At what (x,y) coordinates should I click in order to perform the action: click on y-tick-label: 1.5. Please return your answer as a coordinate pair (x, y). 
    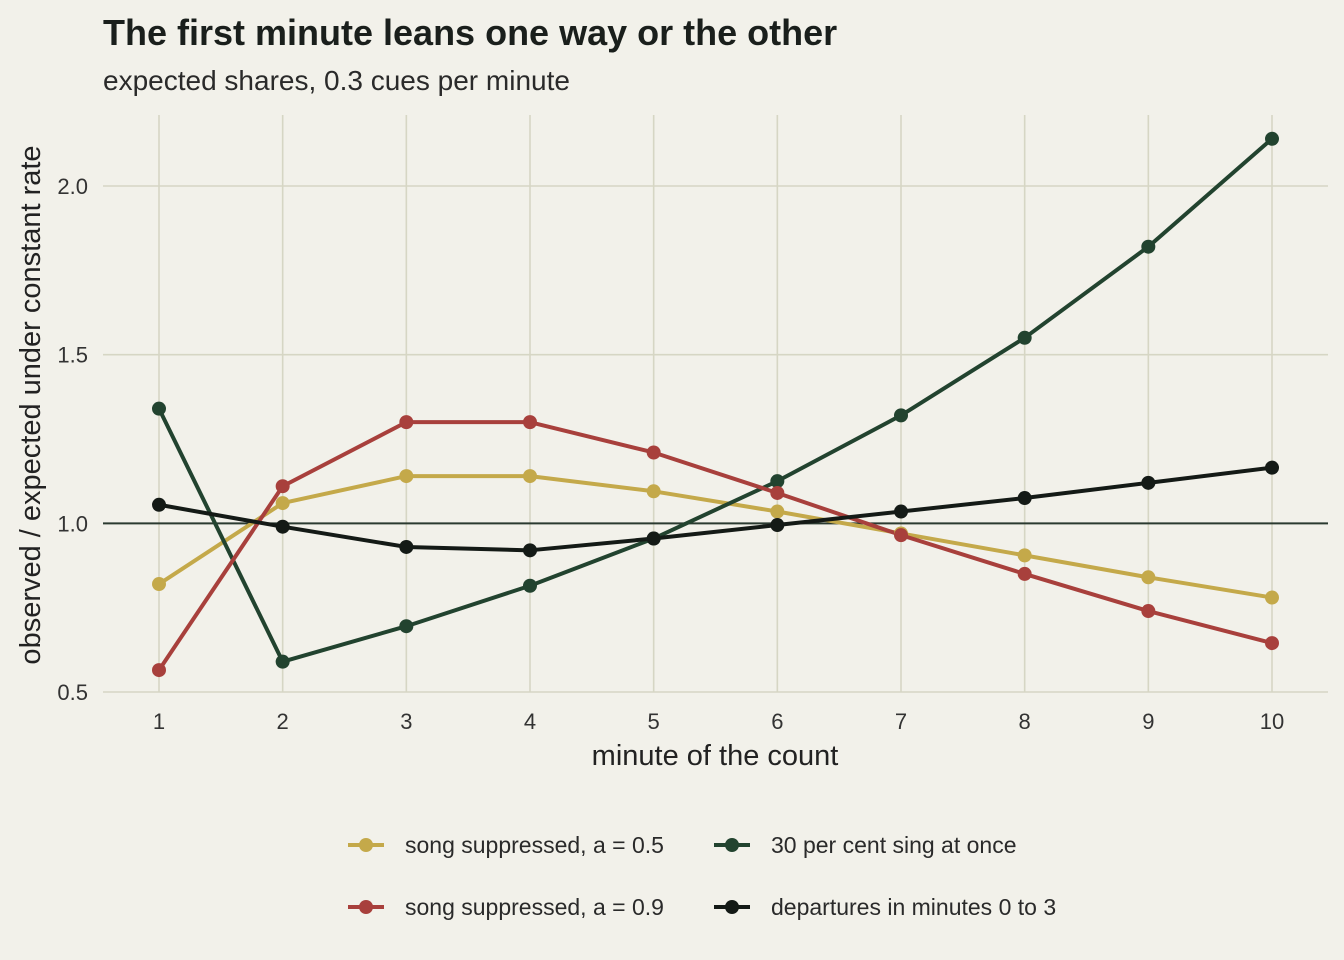
    Looking at the image, I should click on (72, 355).